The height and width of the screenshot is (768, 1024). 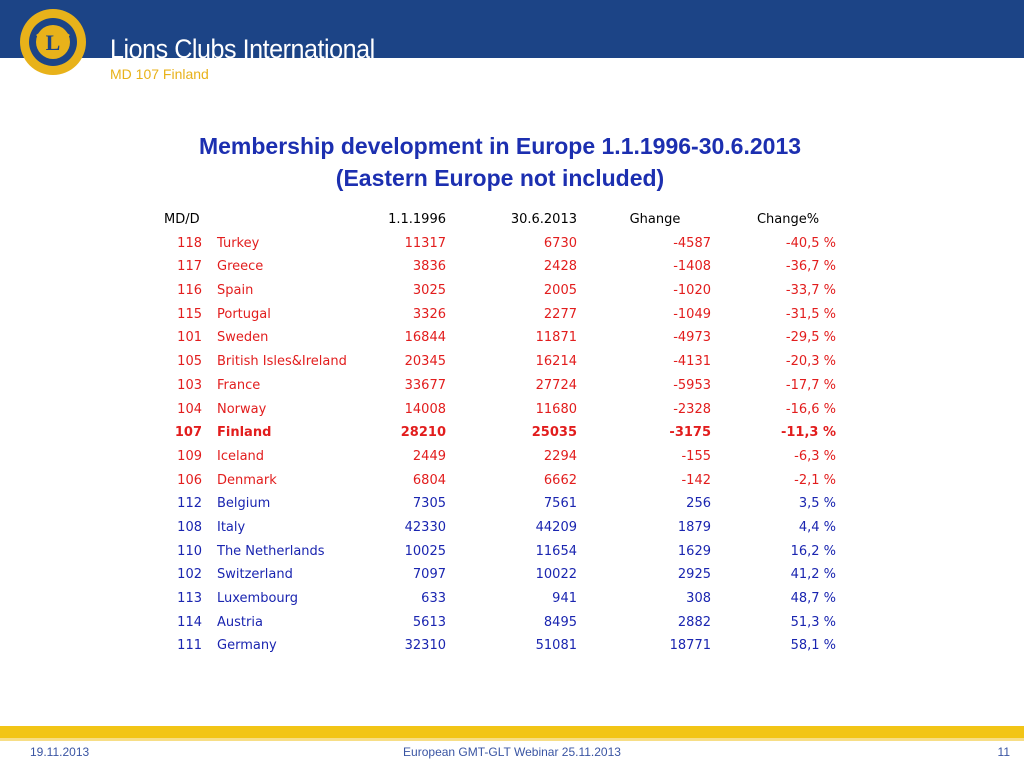 What do you see at coordinates (560, 456) in the screenshot?
I see `members-2013-cell: 2294` at bounding box center [560, 456].